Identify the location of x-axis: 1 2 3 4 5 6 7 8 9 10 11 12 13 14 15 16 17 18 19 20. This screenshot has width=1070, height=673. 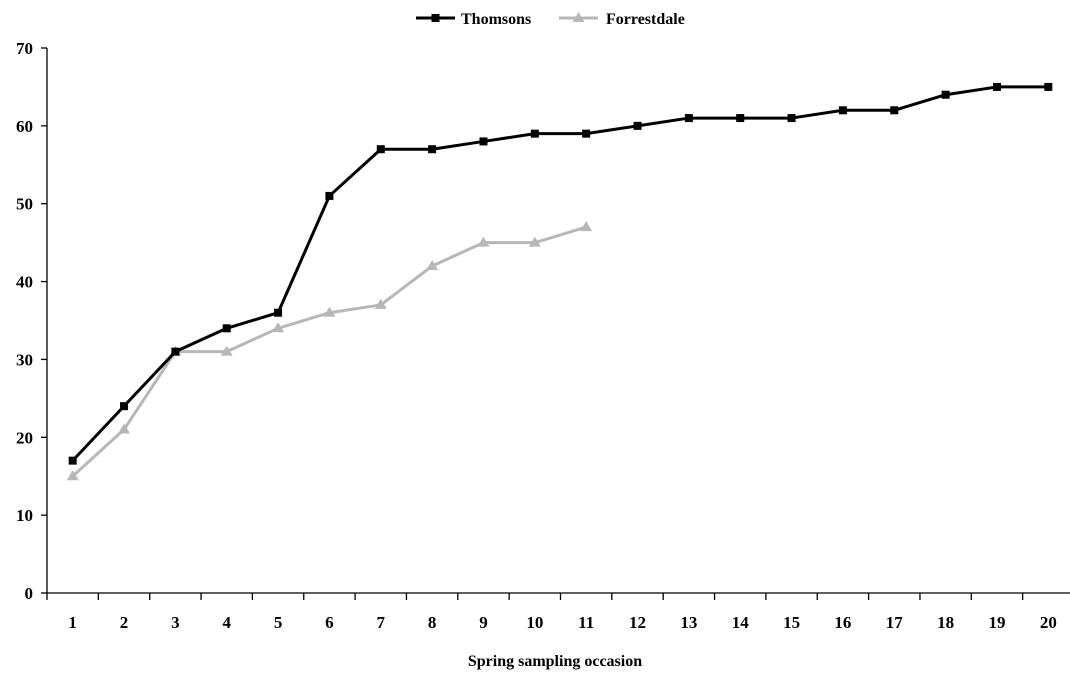
(558, 612).